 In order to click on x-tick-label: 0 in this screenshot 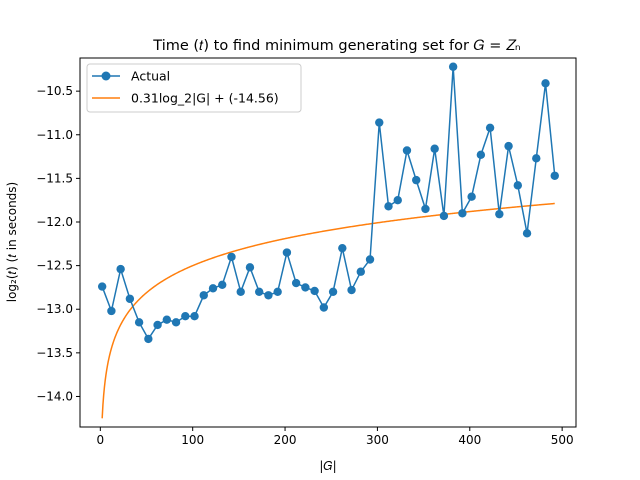, I will do `click(100, 440)`.